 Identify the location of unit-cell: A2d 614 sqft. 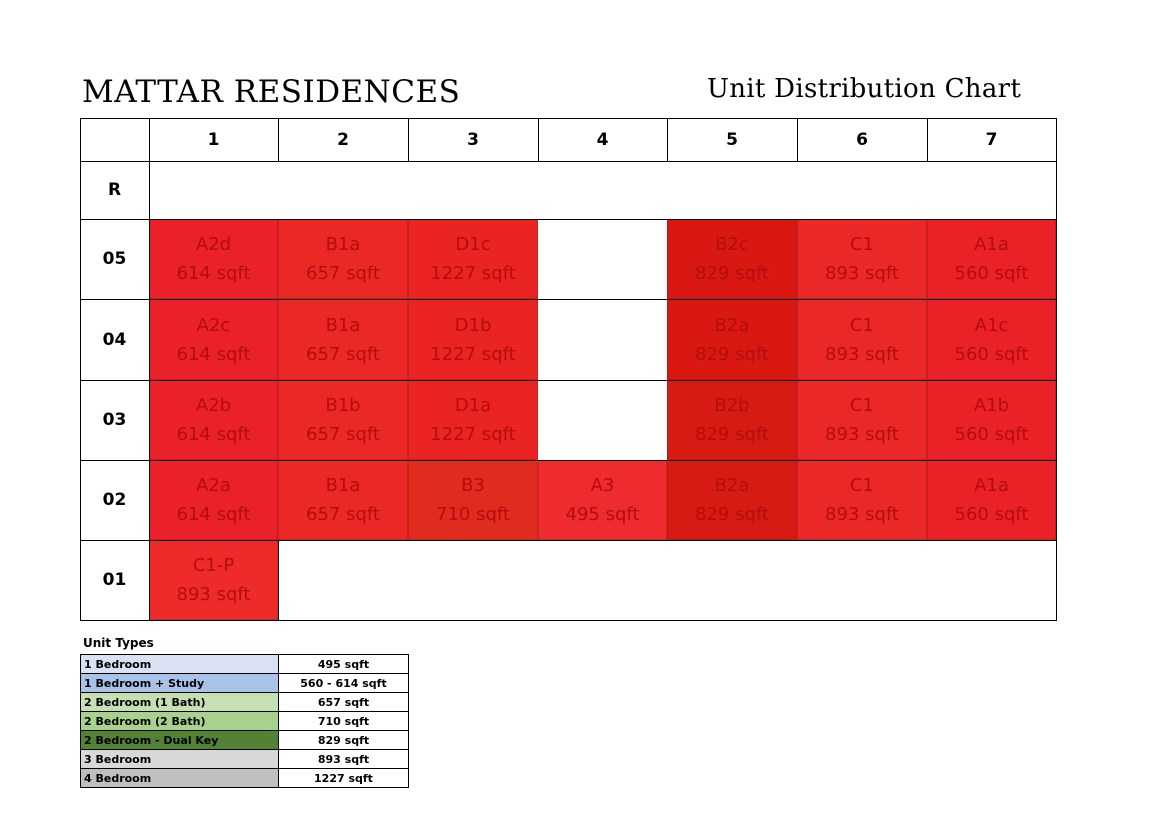
(213, 259).